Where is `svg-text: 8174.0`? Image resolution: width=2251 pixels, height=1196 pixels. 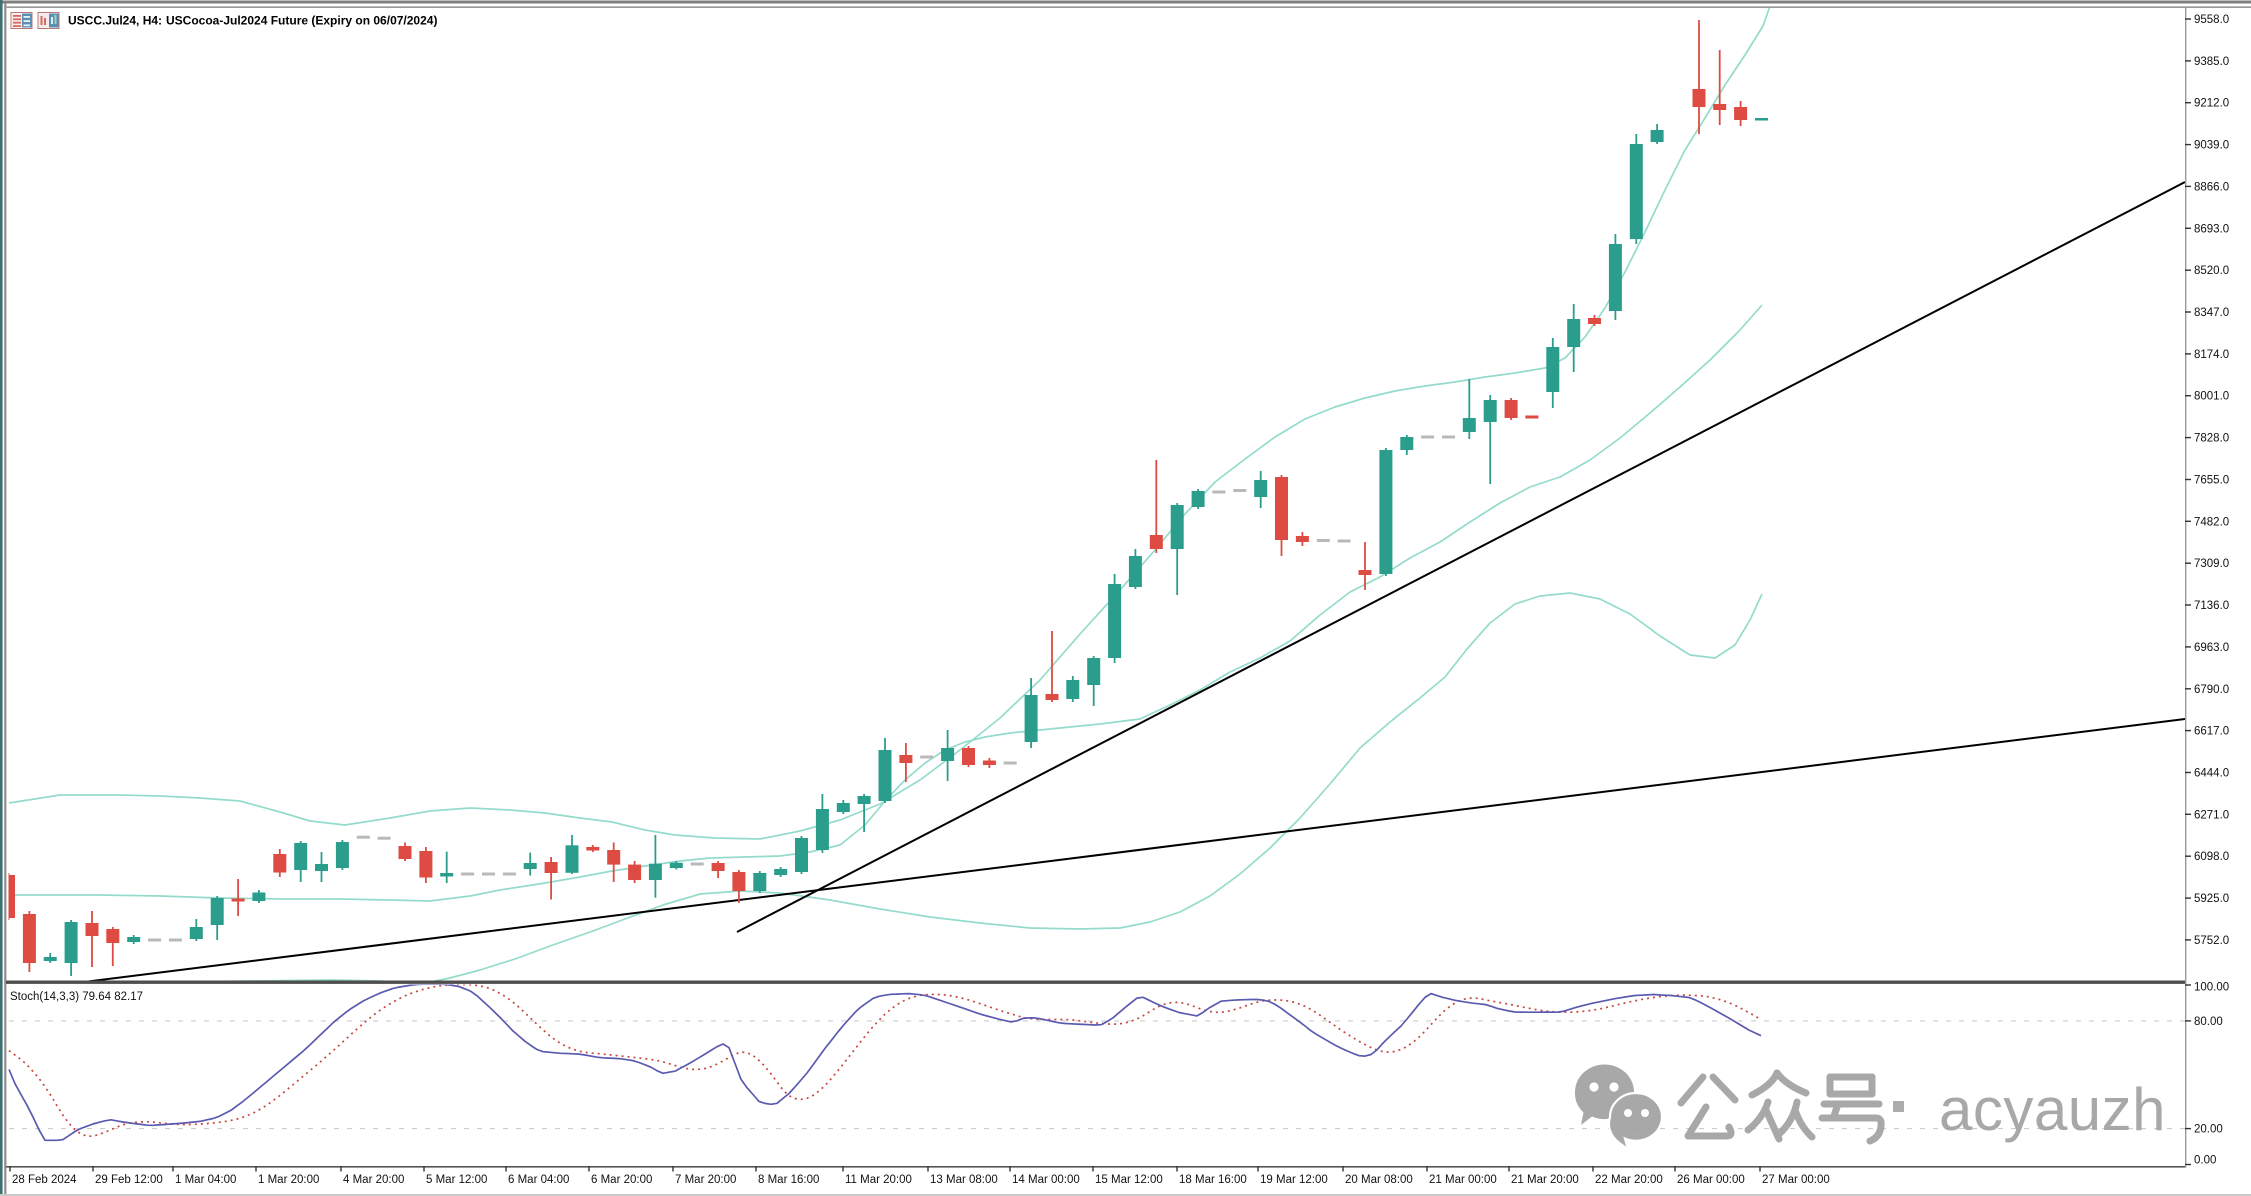
svg-text: 8174.0 is located at coordinates (2211, 355).